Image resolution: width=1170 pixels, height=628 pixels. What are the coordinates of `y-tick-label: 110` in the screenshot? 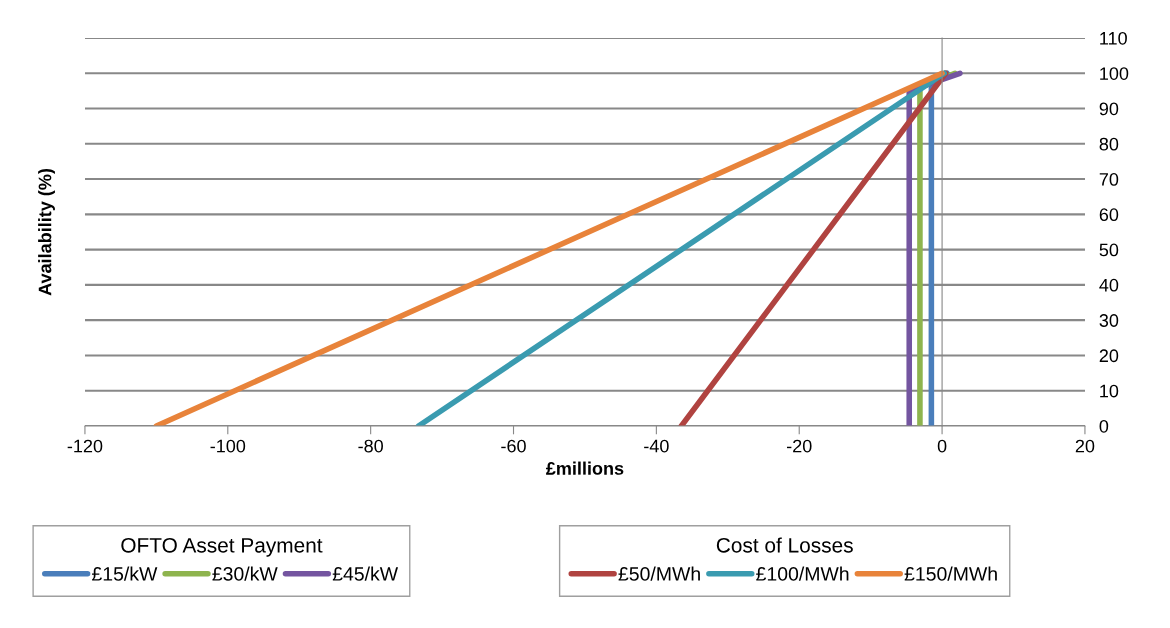 It's located at (1113, 38).